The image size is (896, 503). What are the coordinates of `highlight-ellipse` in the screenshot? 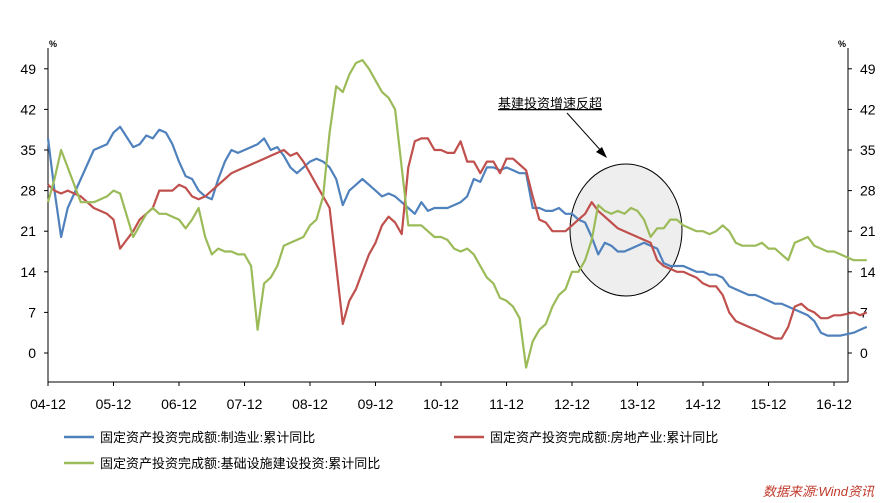 It's located at (626, 230).